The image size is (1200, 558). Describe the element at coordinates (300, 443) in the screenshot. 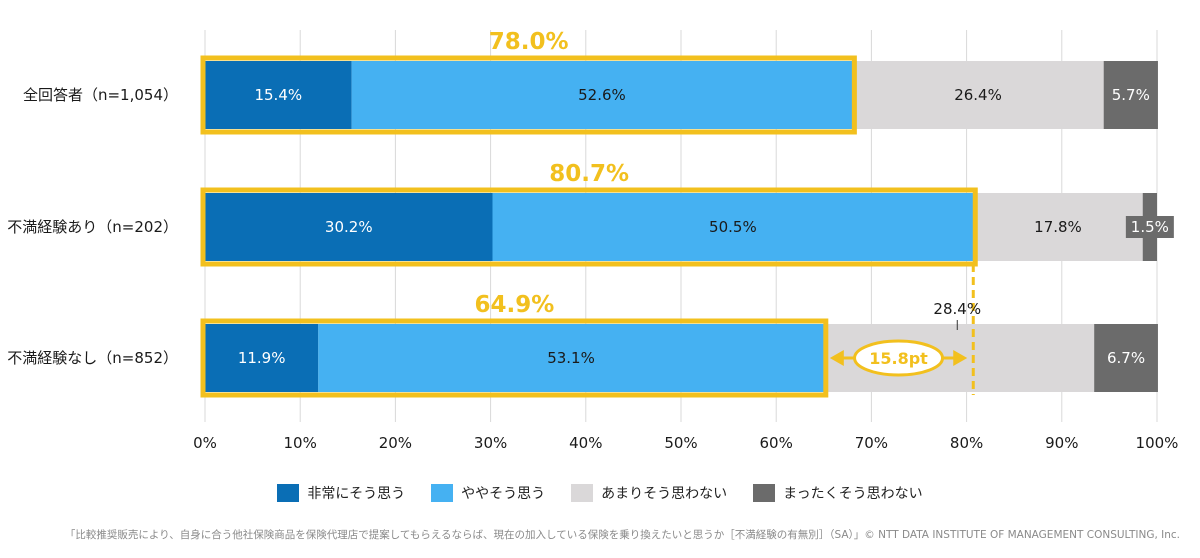

I see `x-tick-label: 10%` at that location.